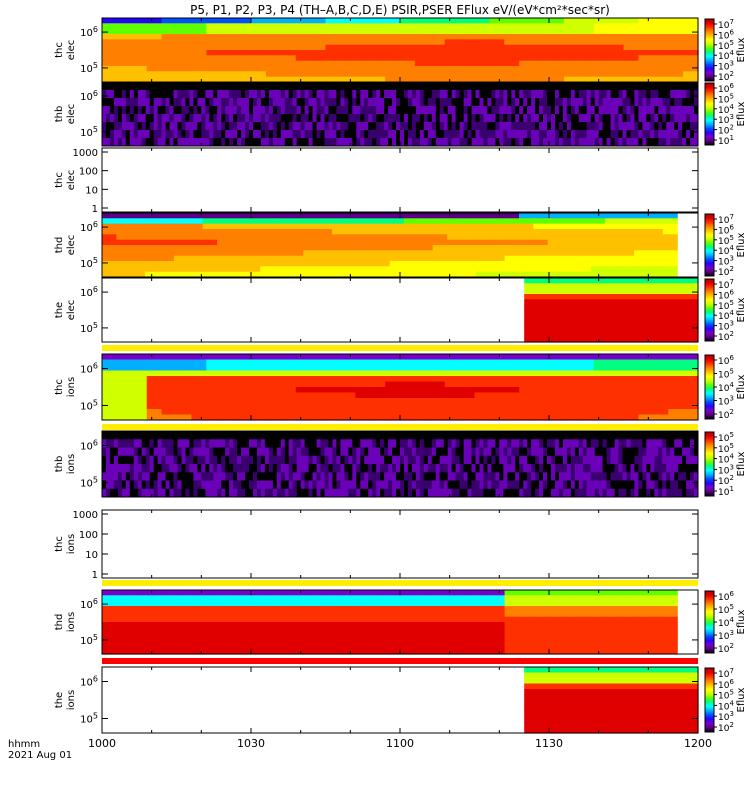 The width and height of the screenshot is (750, 800). Describe the element at coordinates (59, 180) in the screenshot. I see `panel-ylabel-probe: thc` at that location.